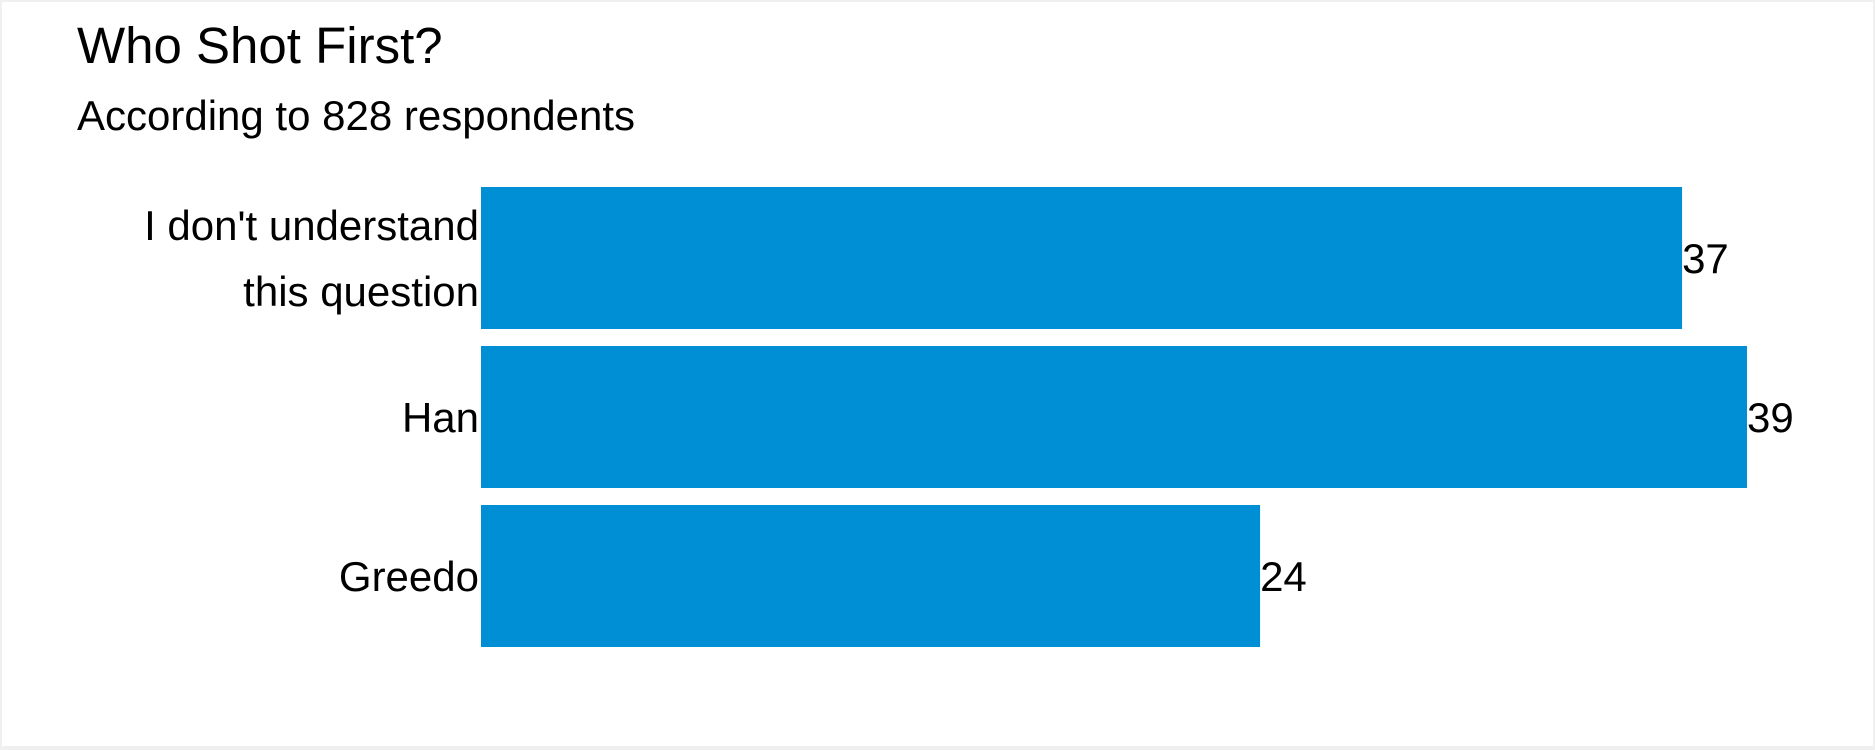 This screenshot has width=1875, height=750. I want to click on category-label: I don't understand this question, so click(311, 258).